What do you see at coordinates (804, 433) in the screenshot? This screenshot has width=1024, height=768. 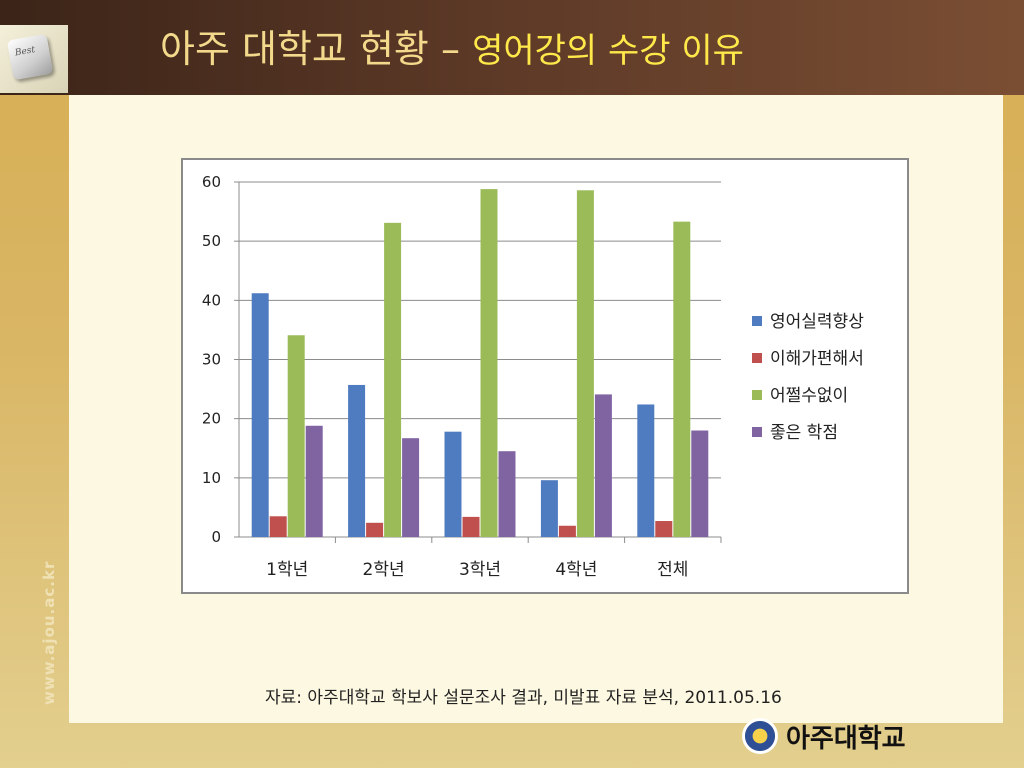 I see `legend-label: 좋은 학점` at bounding box center [804, 433].